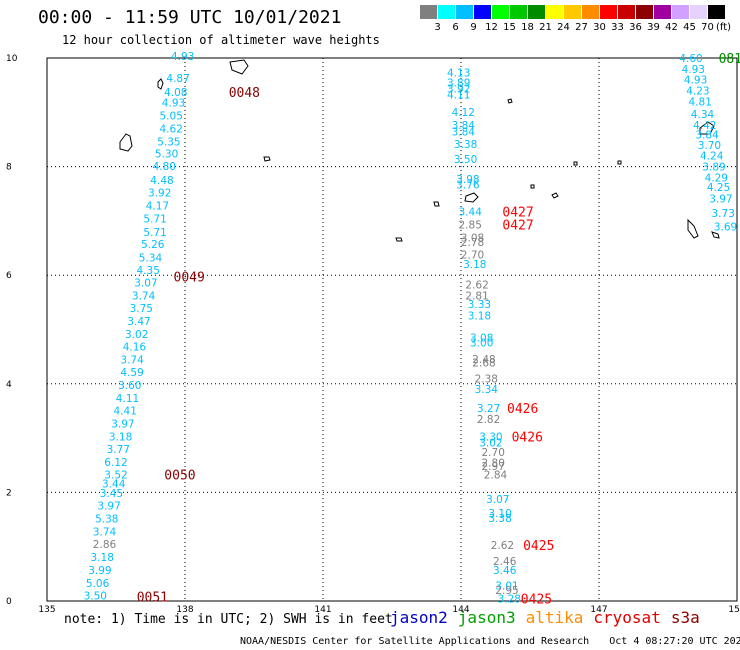 The height and width of the screenshot is (650, 740). I want to click on wave-height-value: 3.44, so click(471, 213).